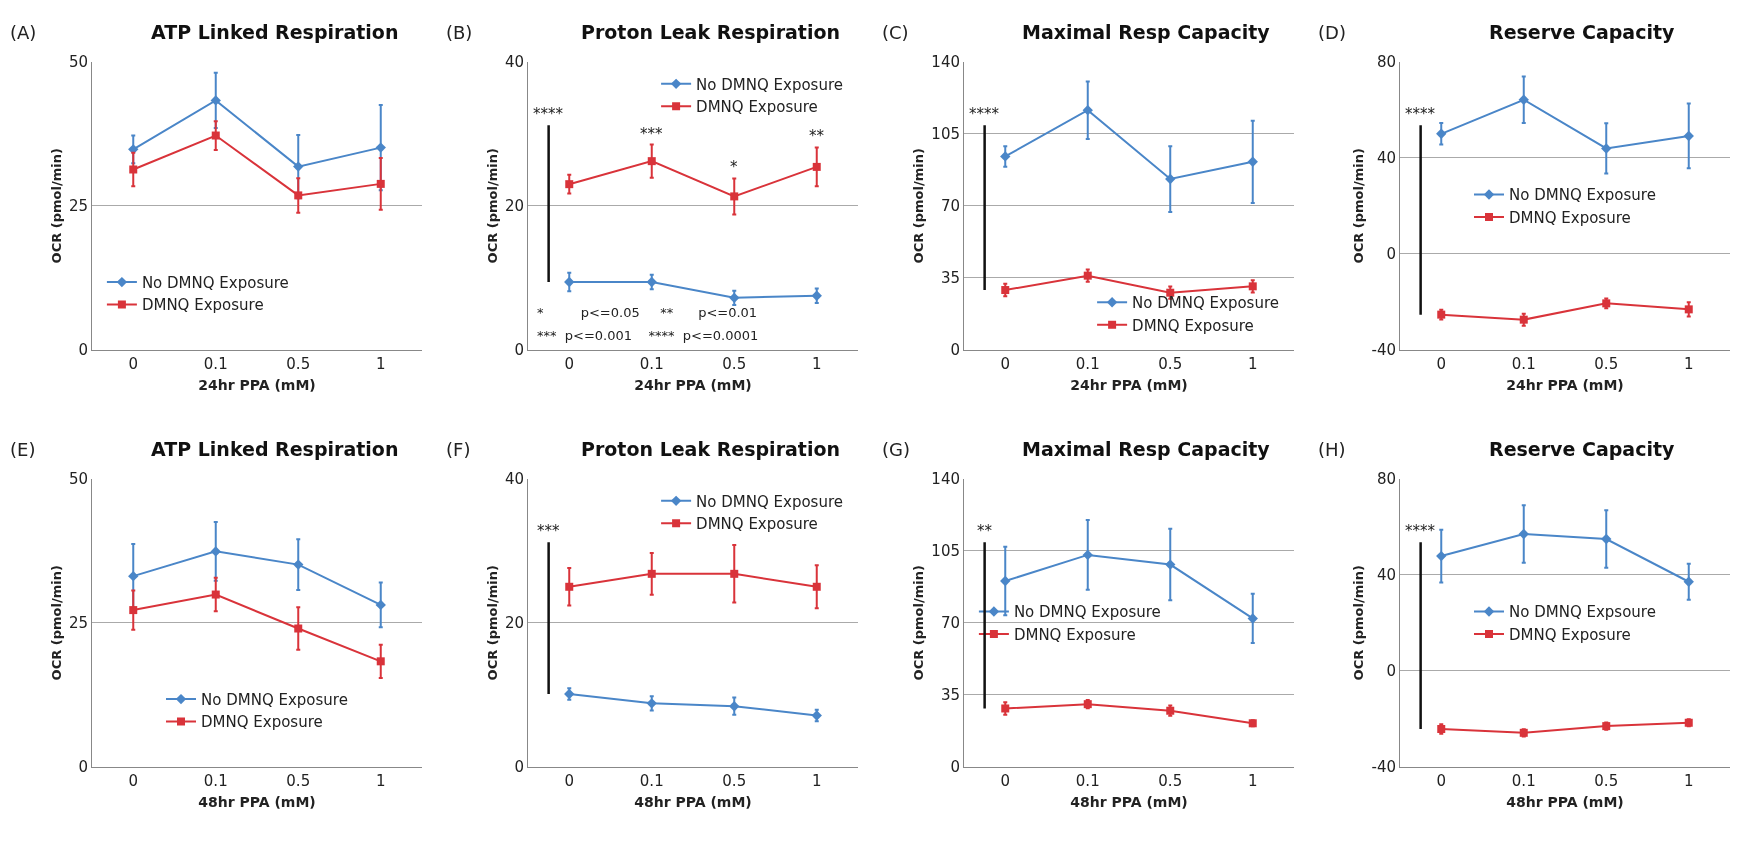  Describe the element at coordinates (458, 449) in the screenshot. I see `text: (F)` at that location.